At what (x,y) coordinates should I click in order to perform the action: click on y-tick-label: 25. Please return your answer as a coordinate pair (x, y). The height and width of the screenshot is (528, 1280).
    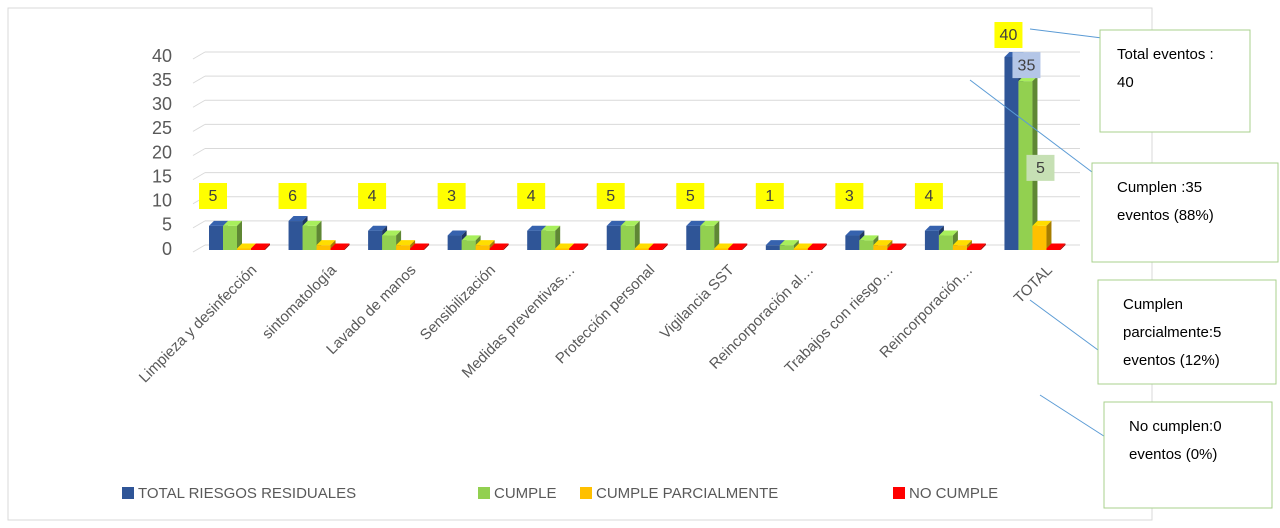
    Looking at the image, I should click on (162, 128).